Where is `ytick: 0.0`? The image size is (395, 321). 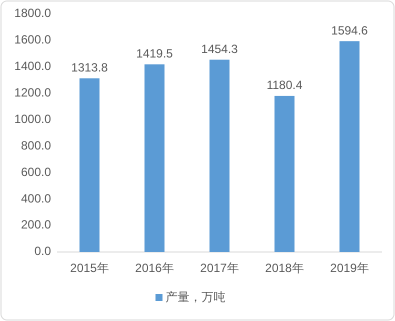
ytick: 0.0 is located at coordinates (42, 251).